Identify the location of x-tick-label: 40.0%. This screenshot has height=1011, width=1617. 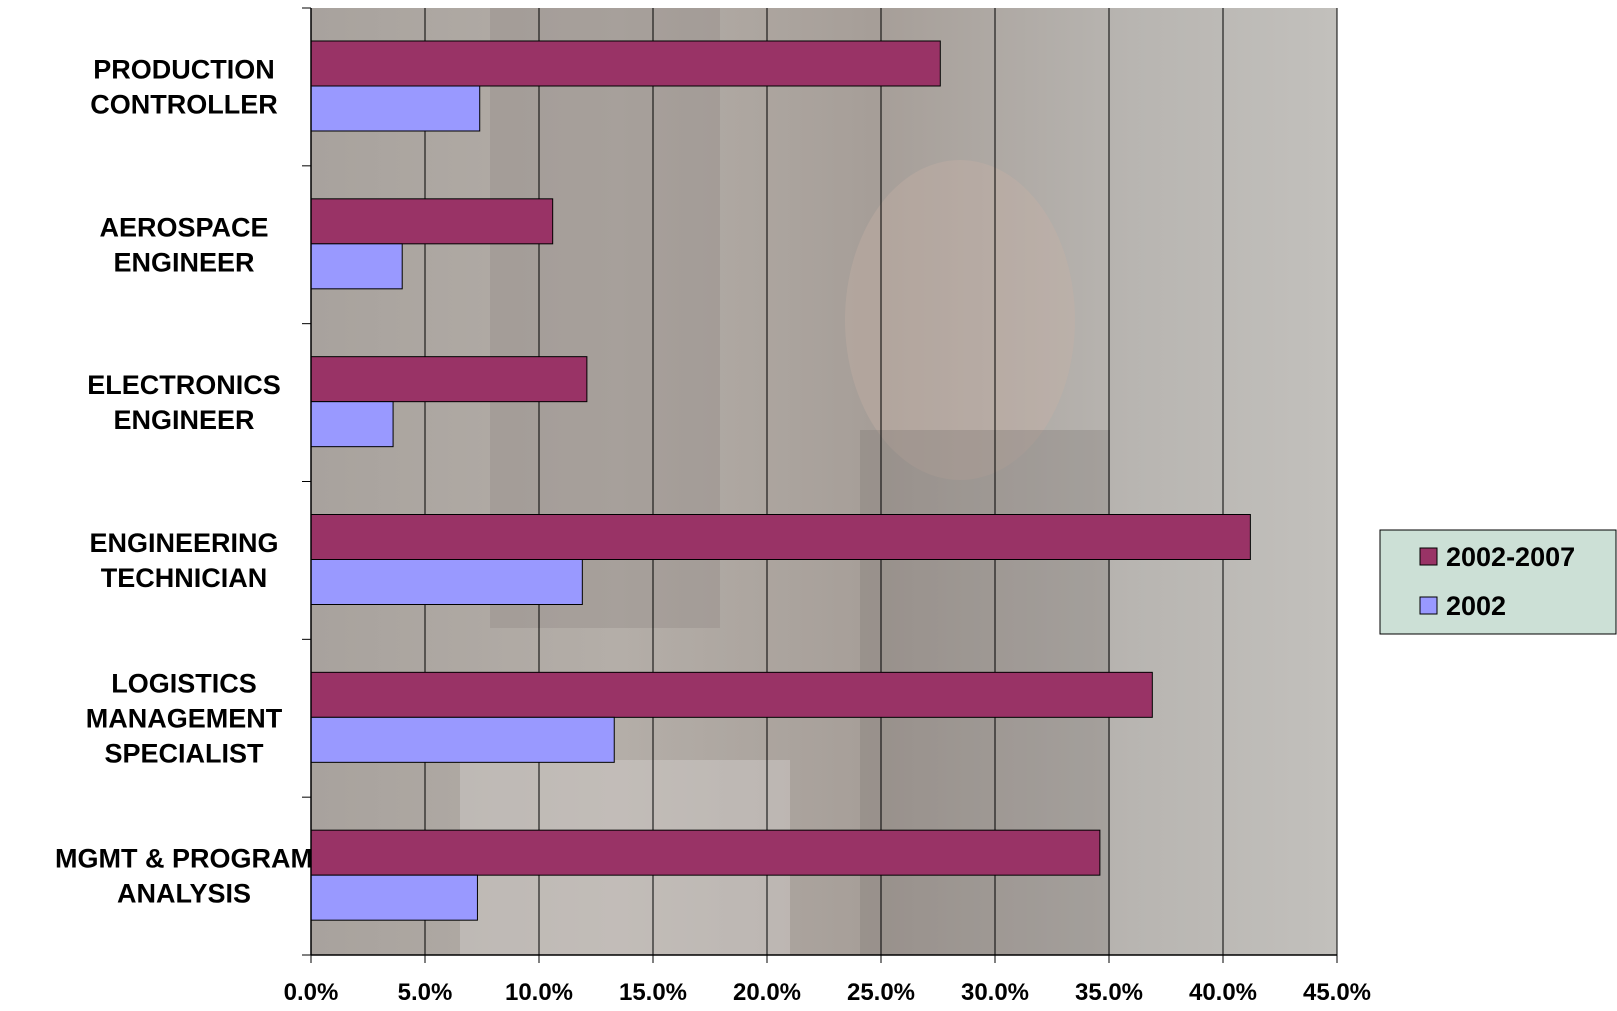
(1223, 992).